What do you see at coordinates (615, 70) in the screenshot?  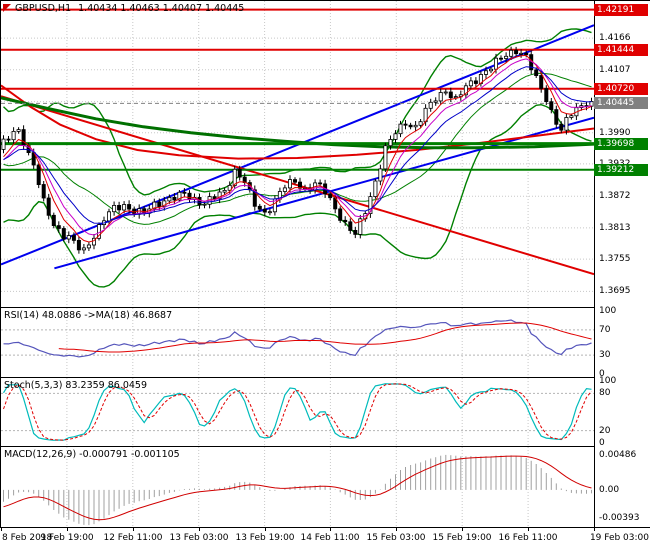 I see `price-tick-label: 1.4107` at bounding box center [615, 70].